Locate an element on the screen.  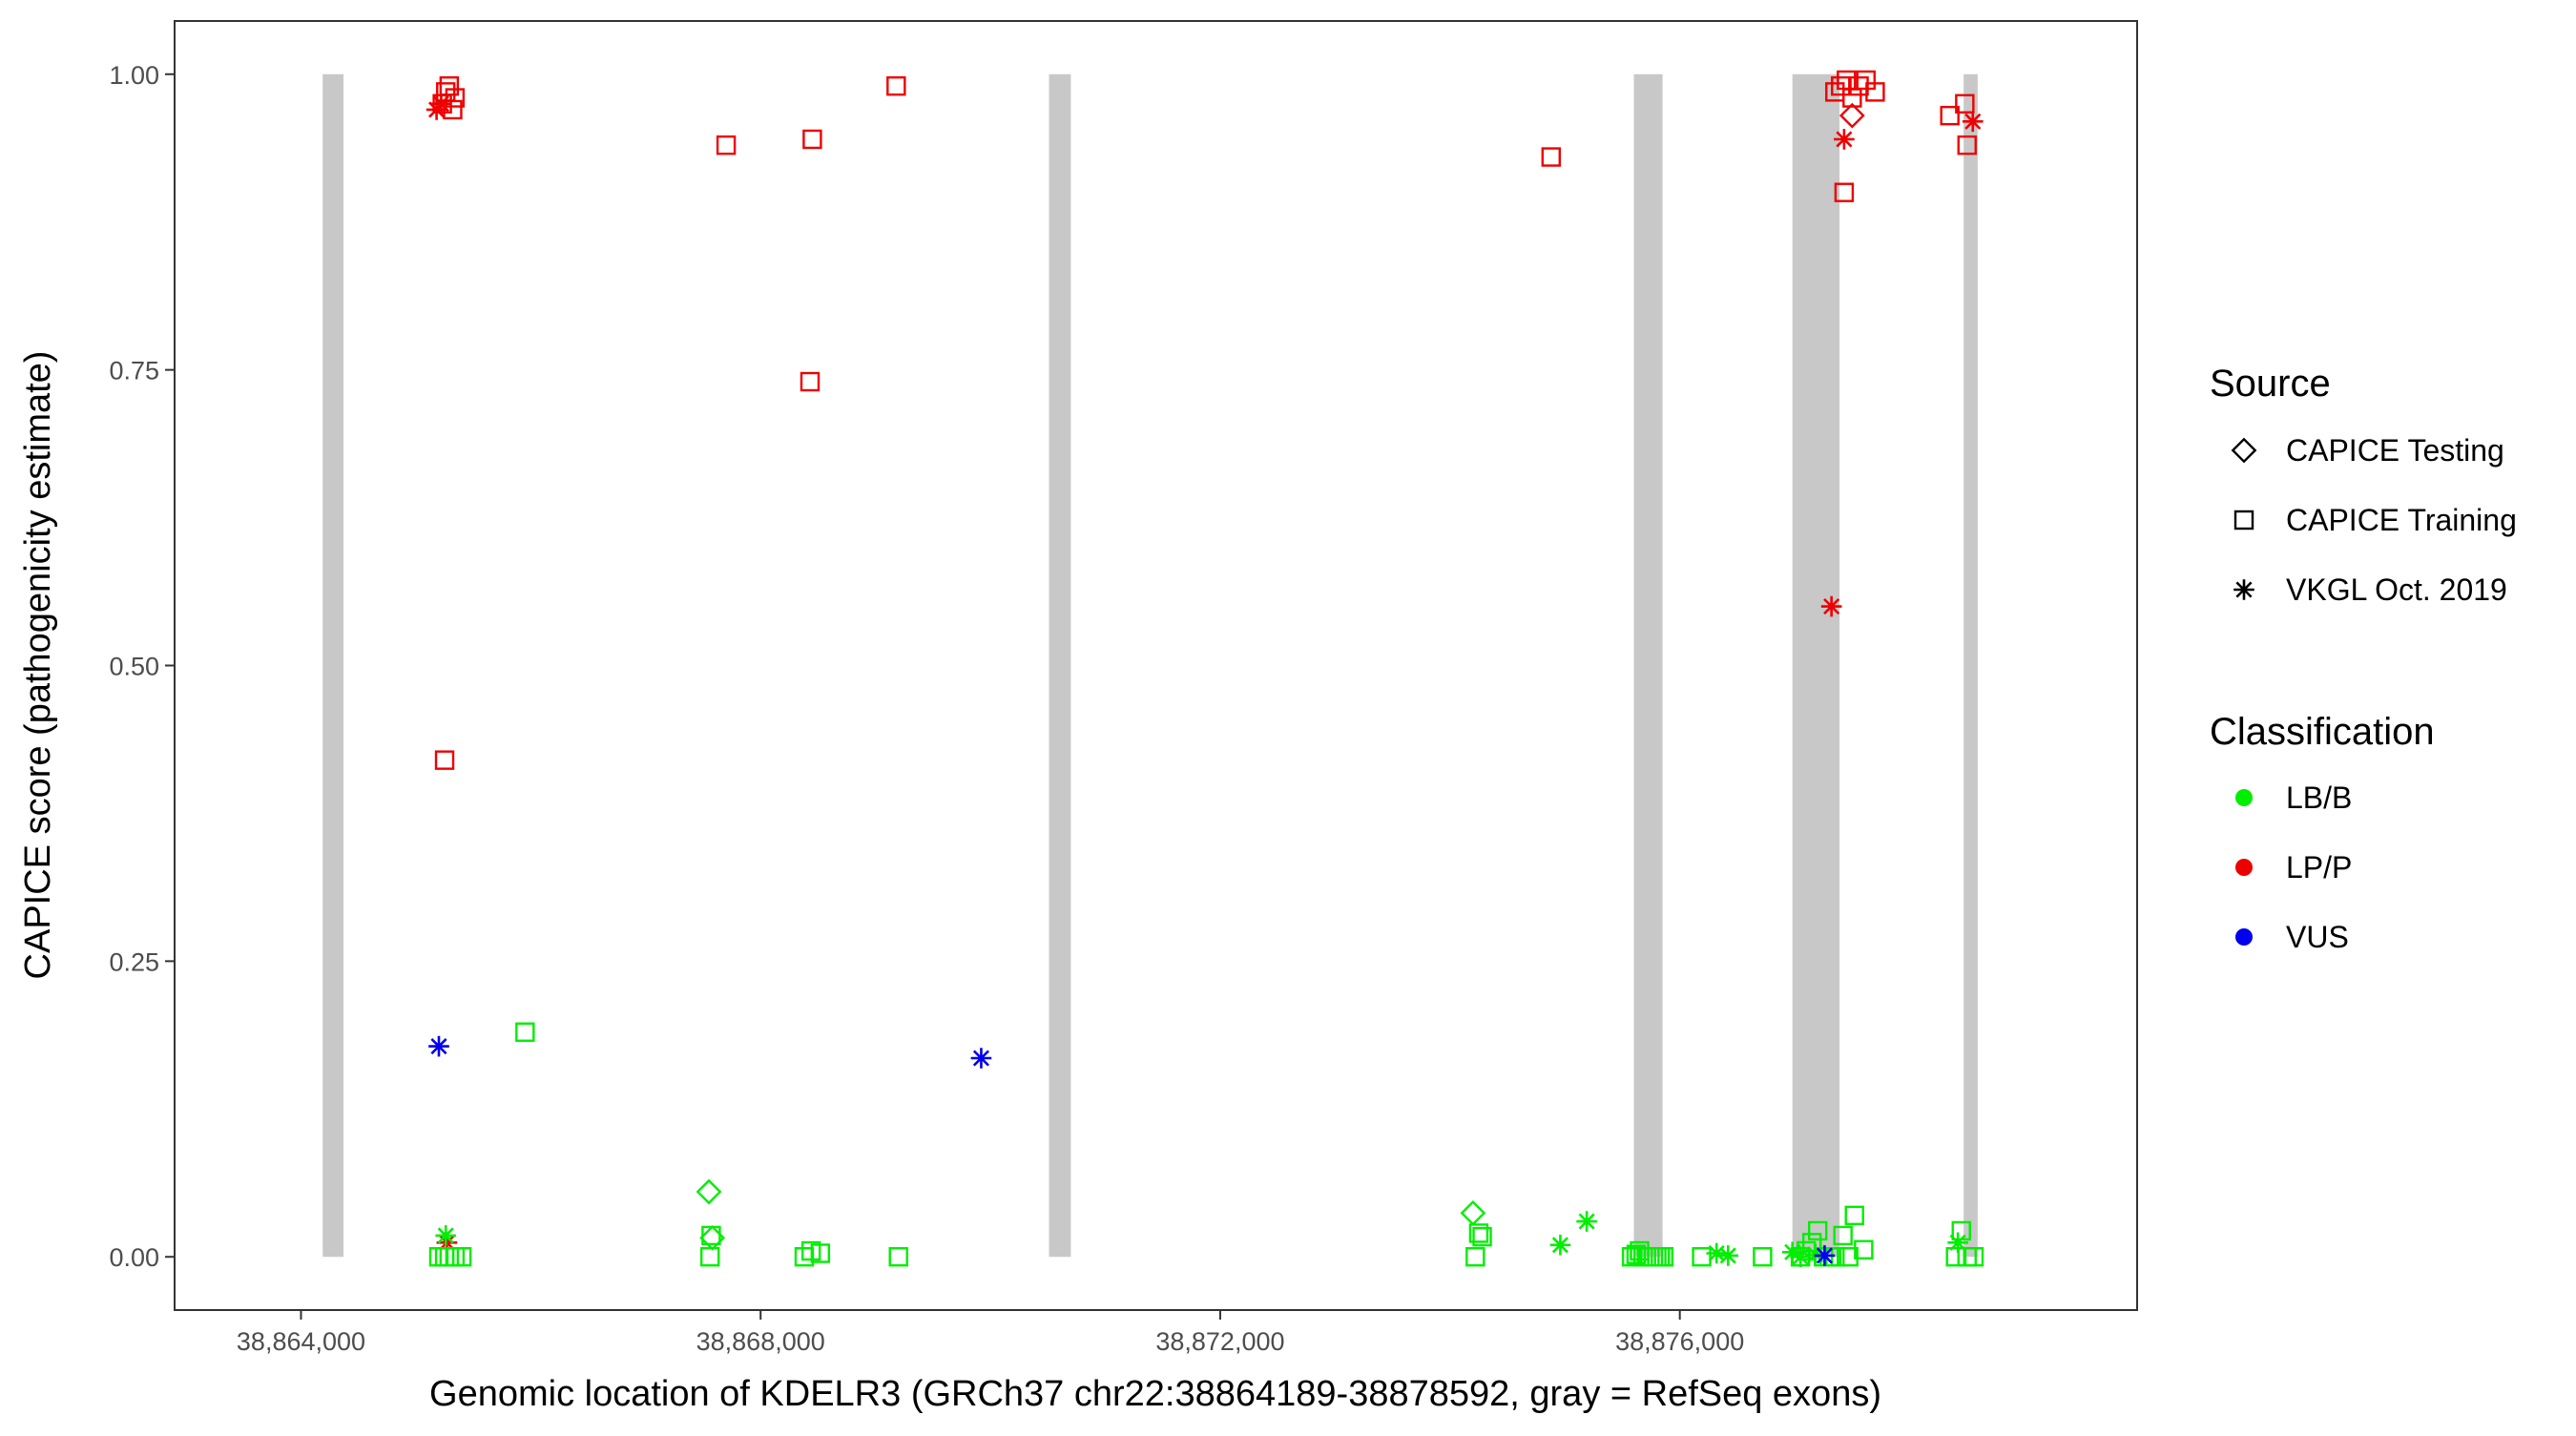
x-tick-label: 38,876,000 is located at coordinates (1679, 1341).